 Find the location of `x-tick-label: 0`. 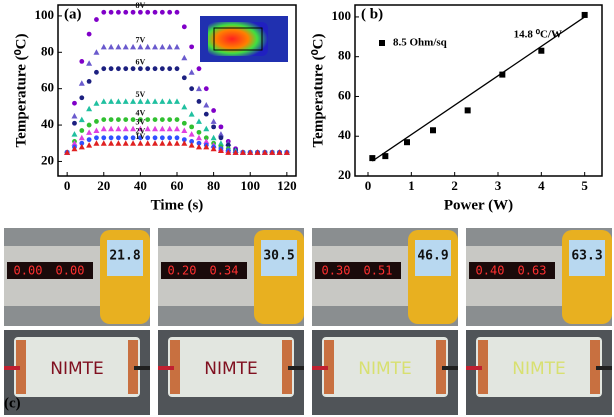

x-tick-label: 0 is located at coordinates (67, 185).